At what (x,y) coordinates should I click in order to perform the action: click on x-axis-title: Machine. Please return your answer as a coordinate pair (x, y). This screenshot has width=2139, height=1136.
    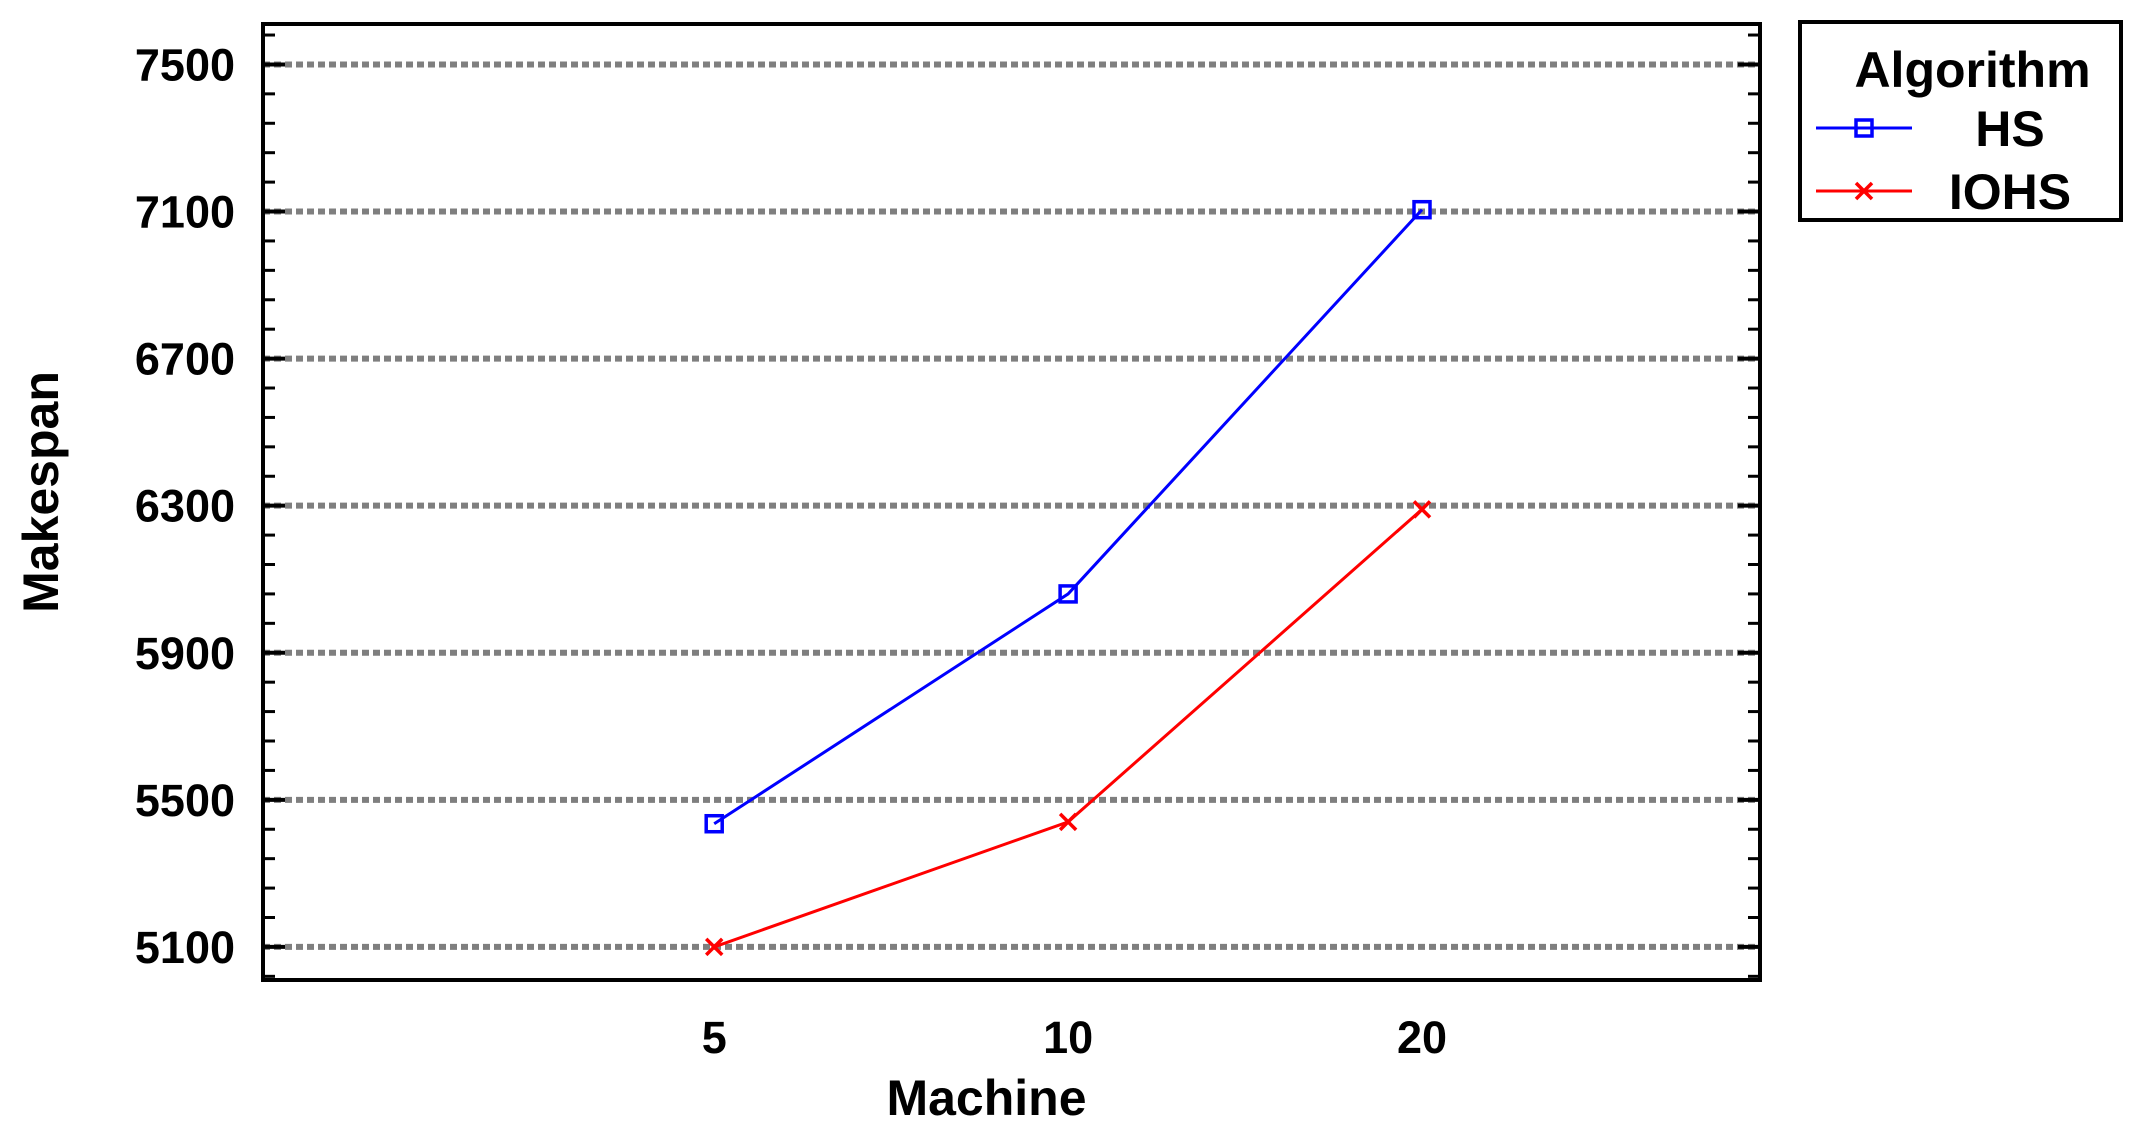
    Looking at the image, I should click on (986, 1098).